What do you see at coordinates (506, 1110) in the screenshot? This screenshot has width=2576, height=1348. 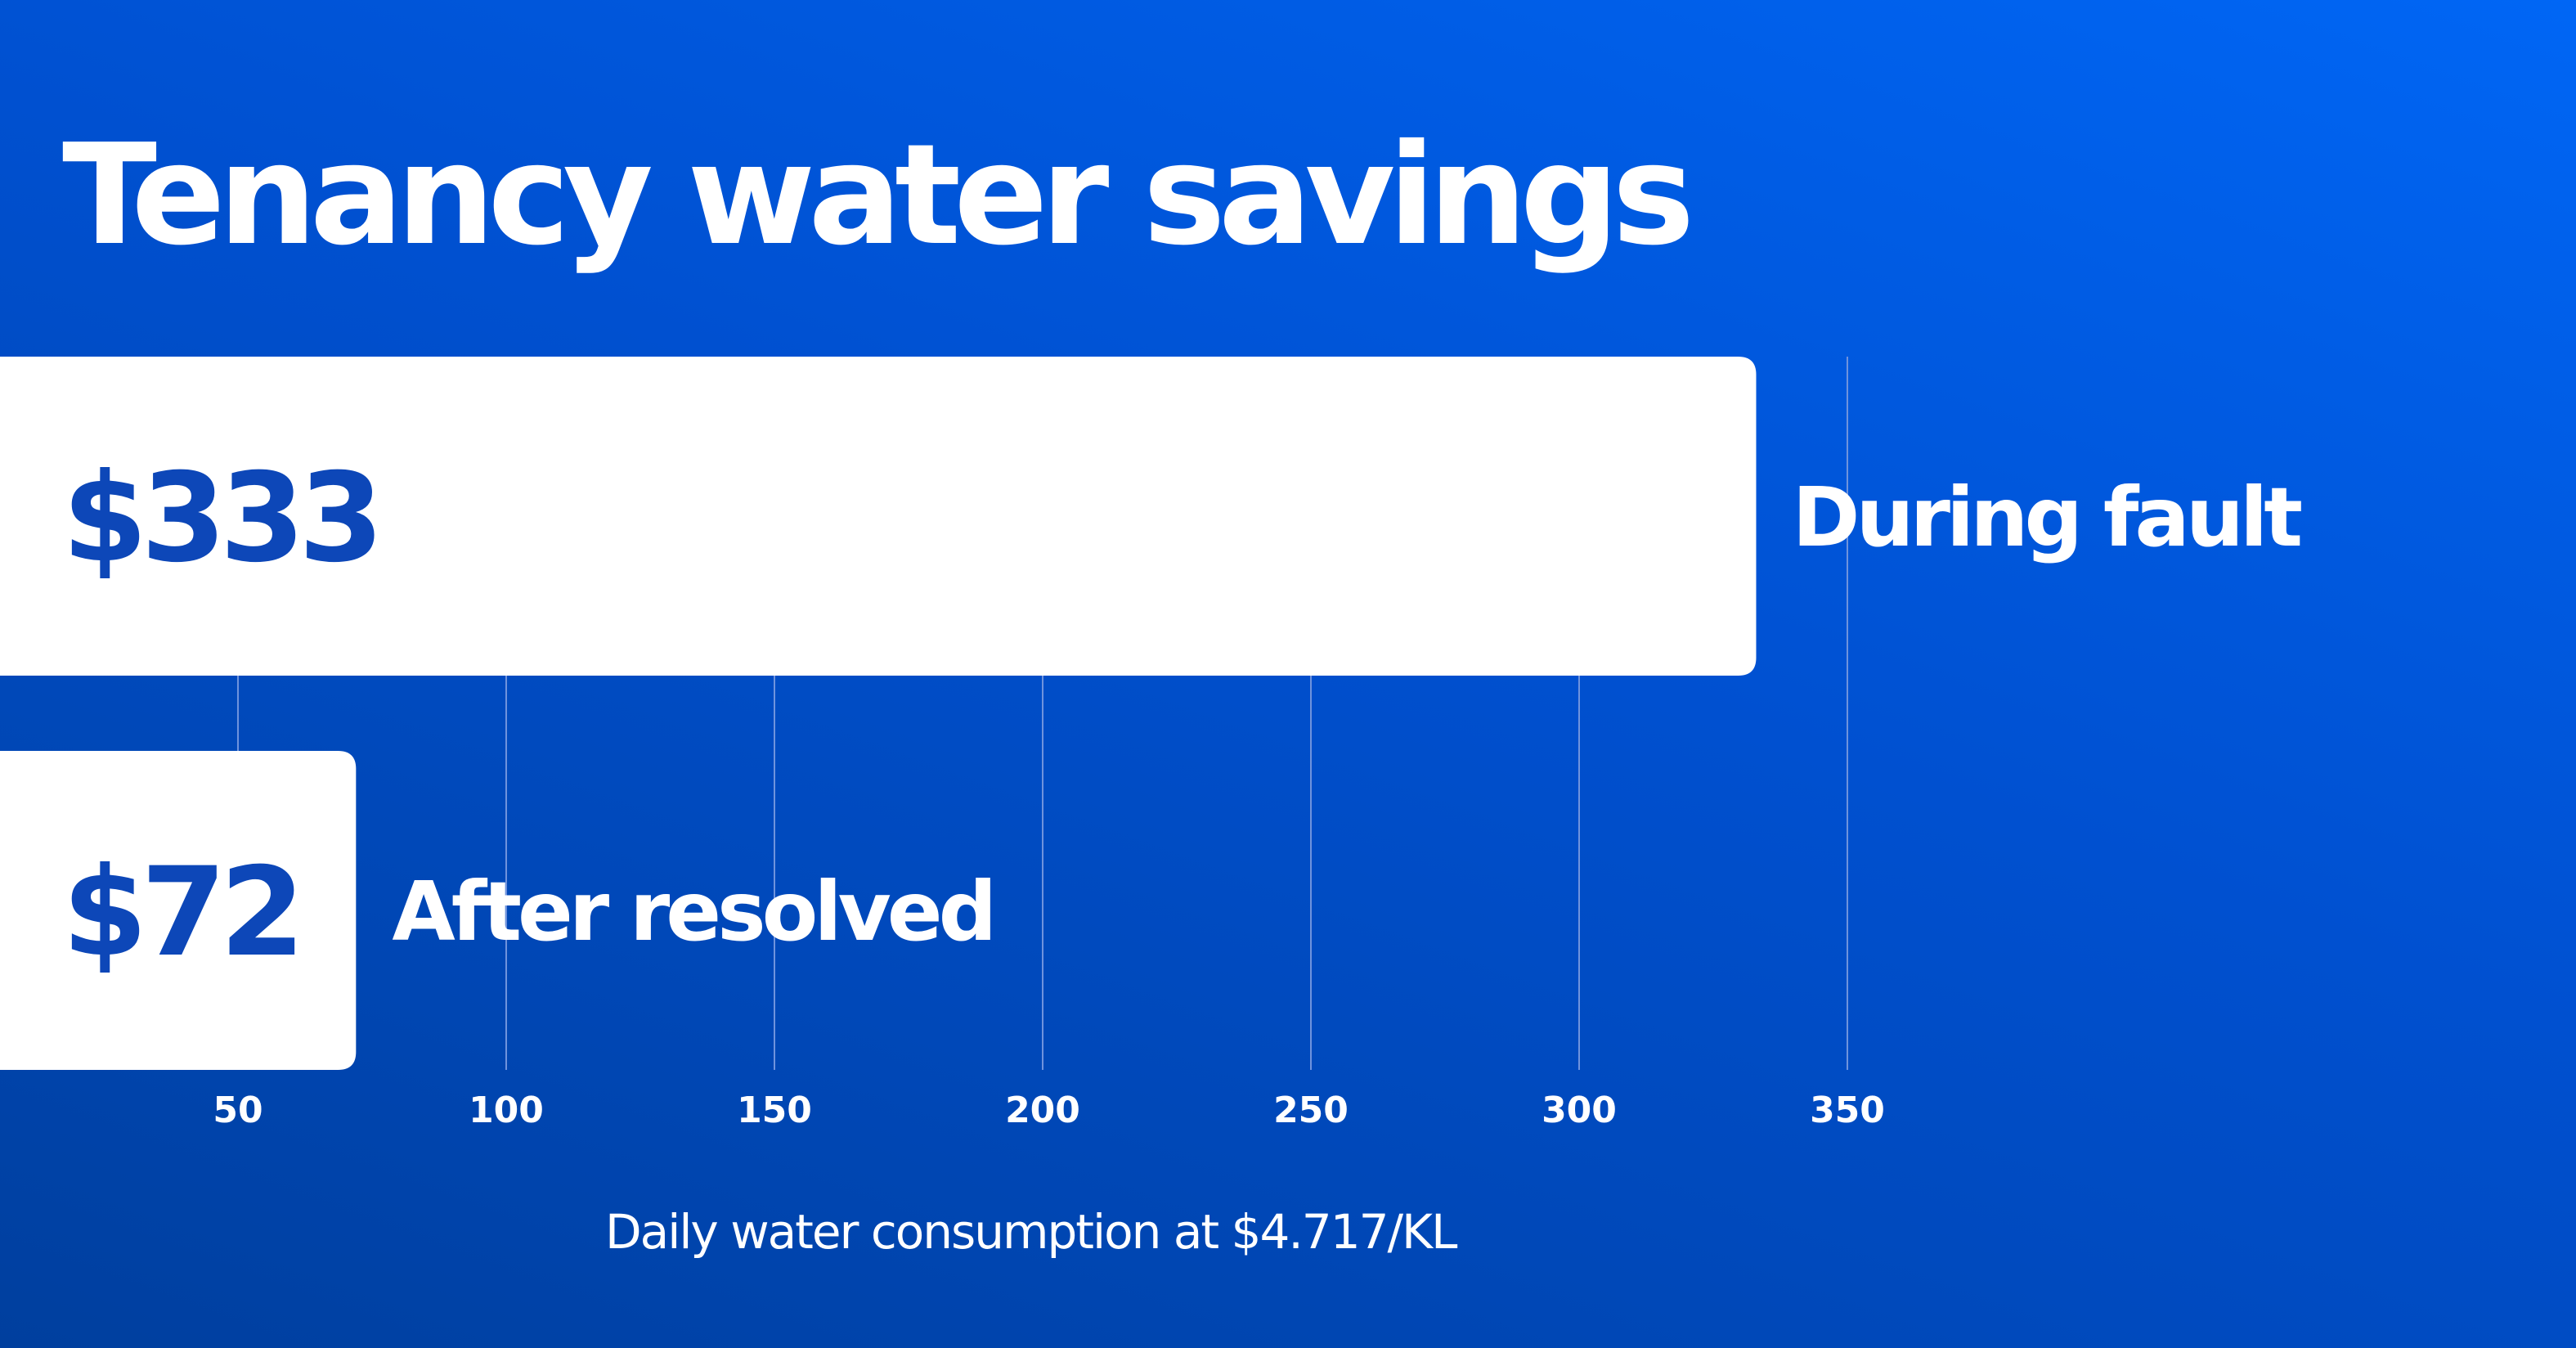 I see `x-tick-label-100: 100` at bounding box center [506, 1110].